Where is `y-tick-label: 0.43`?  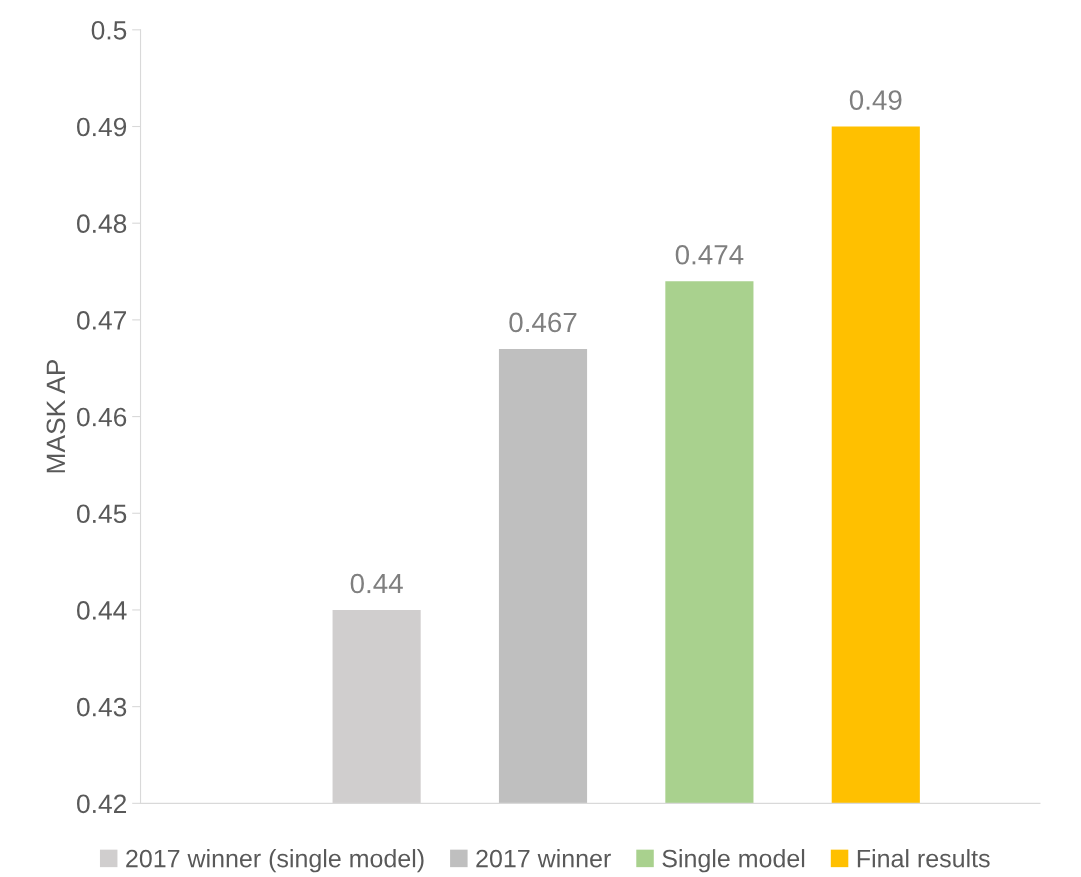 y-tick-label: 0.43 is located at coordinates (102, 707).